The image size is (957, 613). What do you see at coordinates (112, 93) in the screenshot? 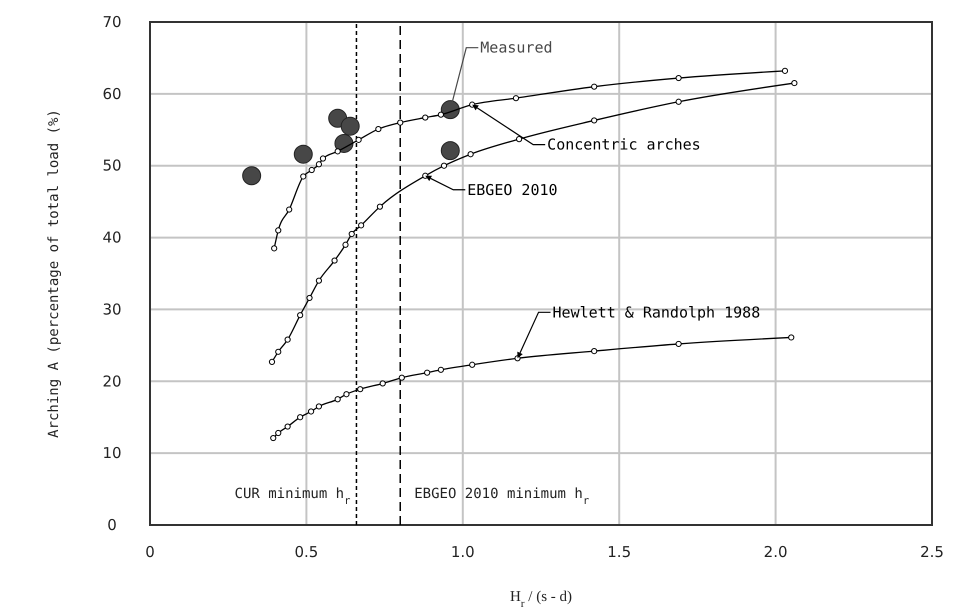
I see `y-tick-label: 60` at bounding box center [112, 93].